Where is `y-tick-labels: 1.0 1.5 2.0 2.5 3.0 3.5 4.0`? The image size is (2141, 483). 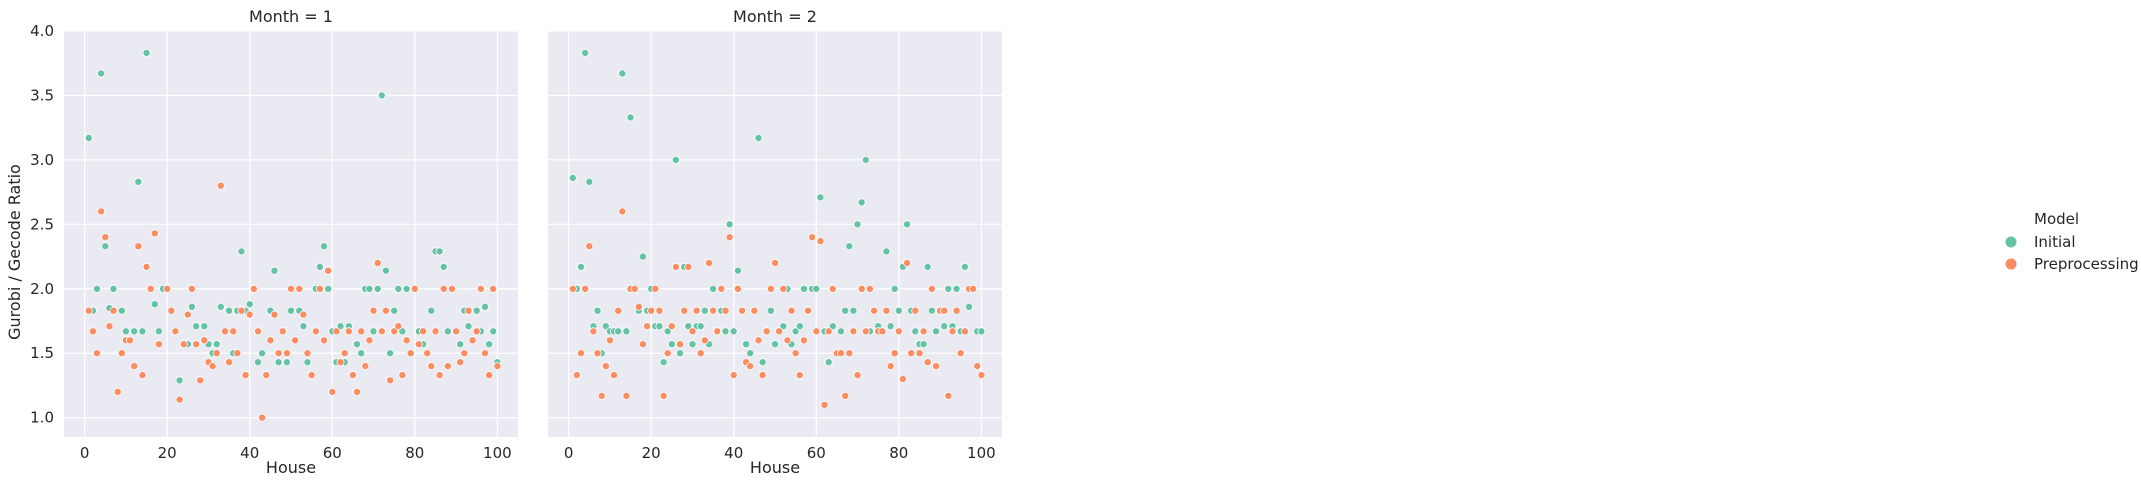 y-tick-labels: 1.0 1.5 2.0 2.5 3.0 3.5 4.0 is located at coordinates (42, 224).